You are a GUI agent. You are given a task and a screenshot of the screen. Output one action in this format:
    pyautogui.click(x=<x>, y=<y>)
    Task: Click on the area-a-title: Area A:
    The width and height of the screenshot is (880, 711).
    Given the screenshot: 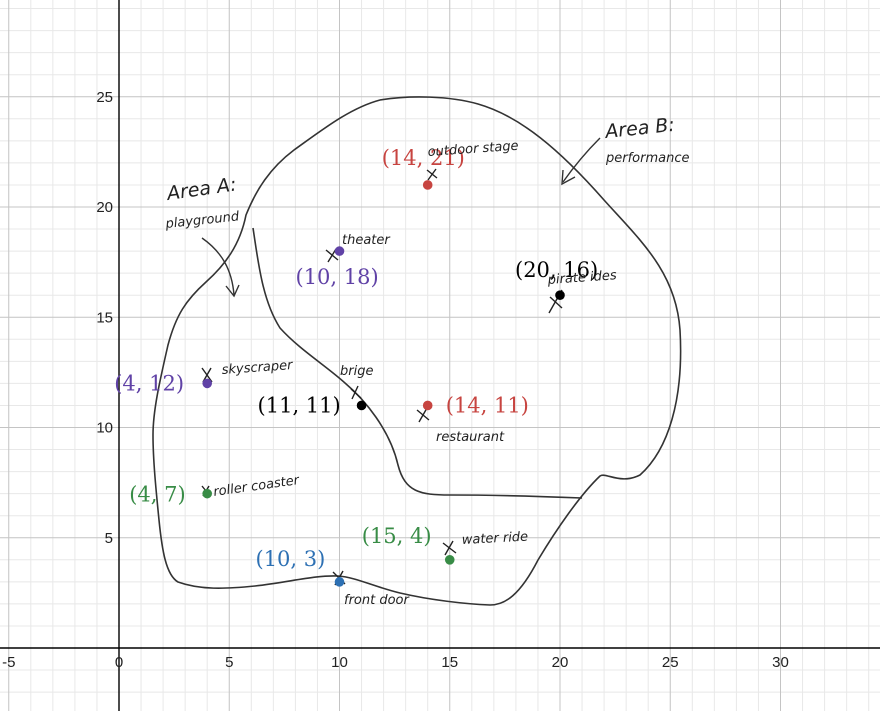 What is the action you would take?
    pyautogui.click(x=201, y=189)
    